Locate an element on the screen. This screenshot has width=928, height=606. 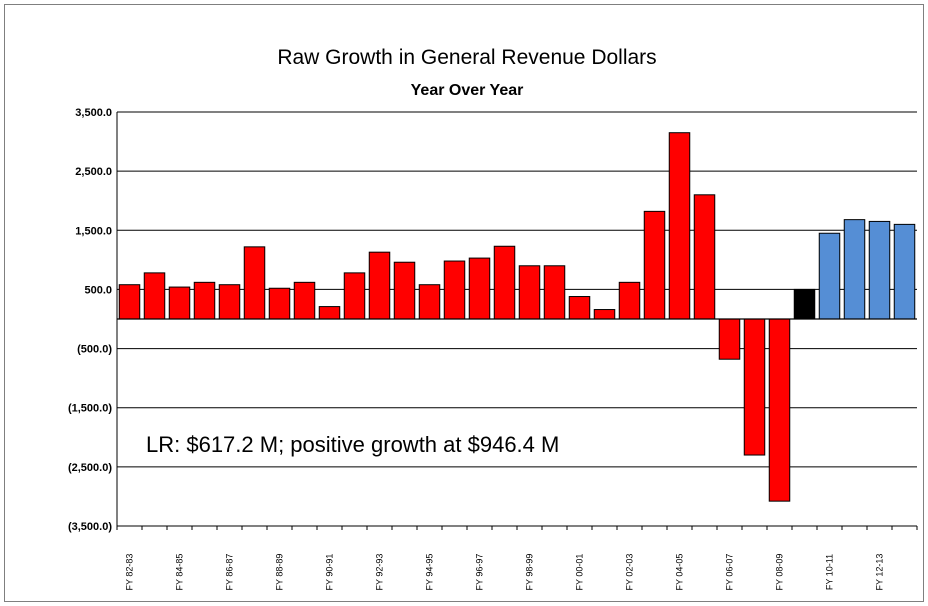
y-tick-label: 1,500.0 is located at coordinates (93, 231).